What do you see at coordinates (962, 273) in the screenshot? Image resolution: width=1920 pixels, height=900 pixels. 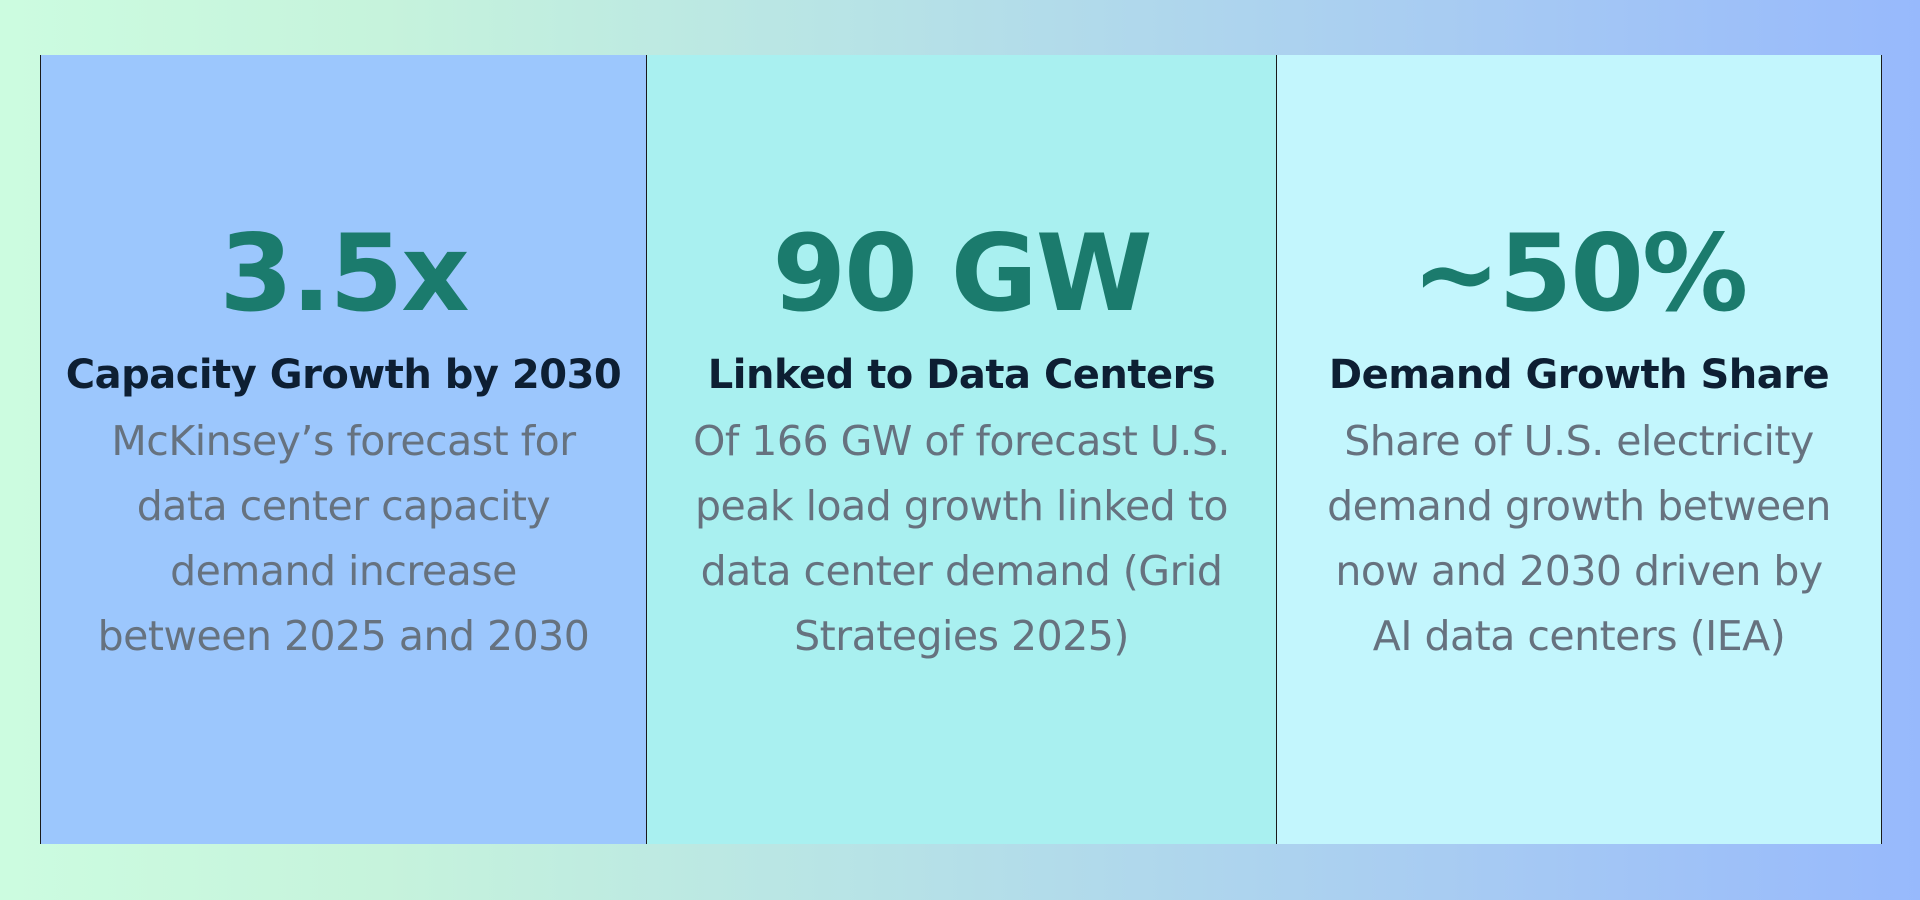 I see `stat-value: 90 GW` at bounding box center [962, 273].